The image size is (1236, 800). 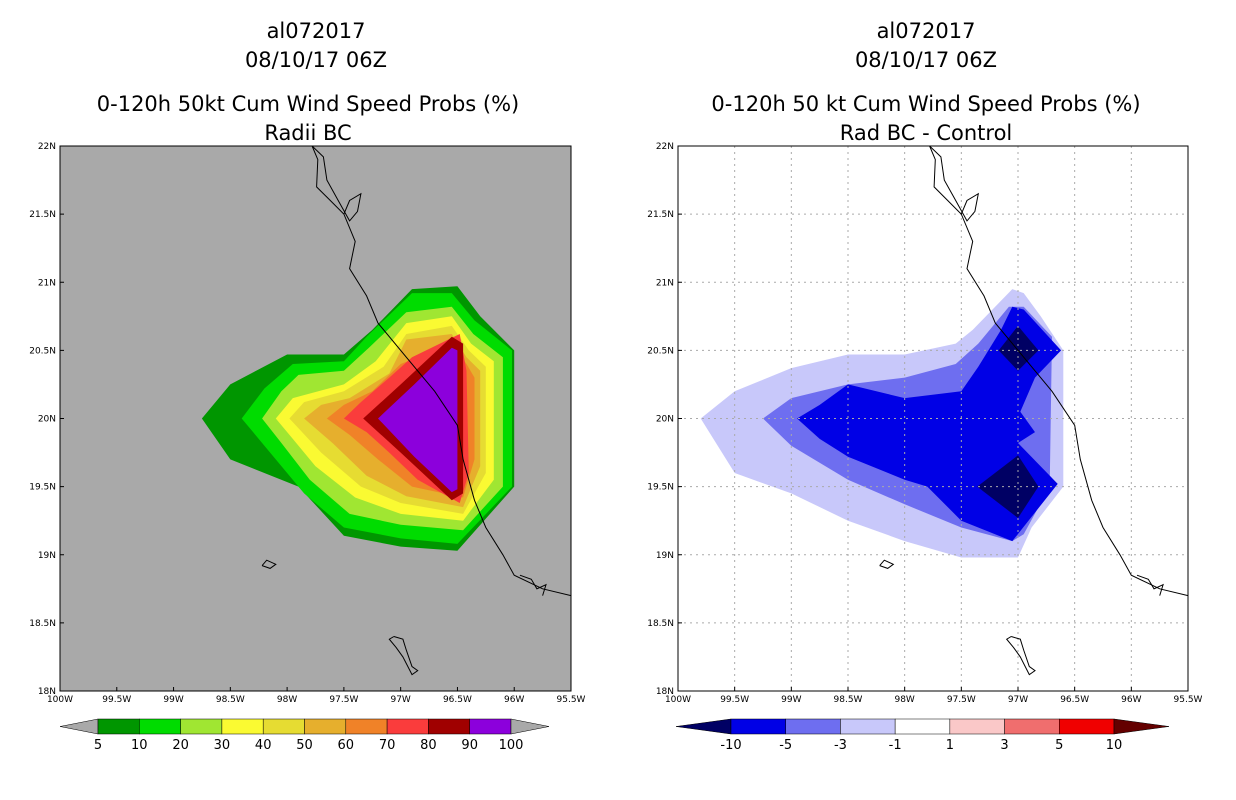 What do you see at coordinates (926, 60) in the screenshot?
I see `right-date: 08/10/17 06Z` at bounding box center [926, 60].